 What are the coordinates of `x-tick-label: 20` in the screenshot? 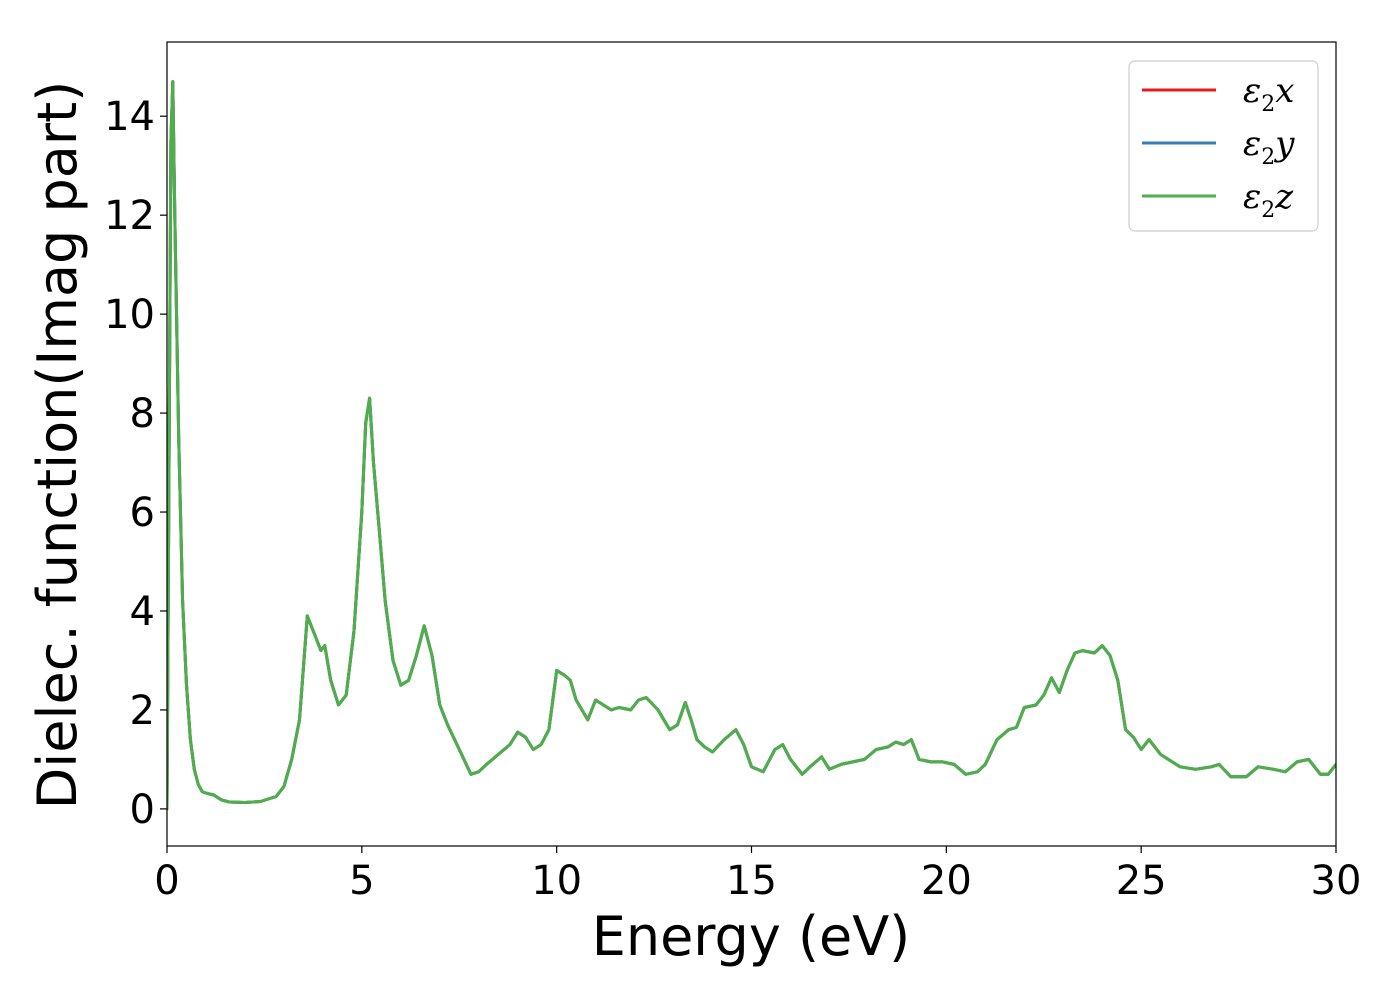 It's located at (946, 881).